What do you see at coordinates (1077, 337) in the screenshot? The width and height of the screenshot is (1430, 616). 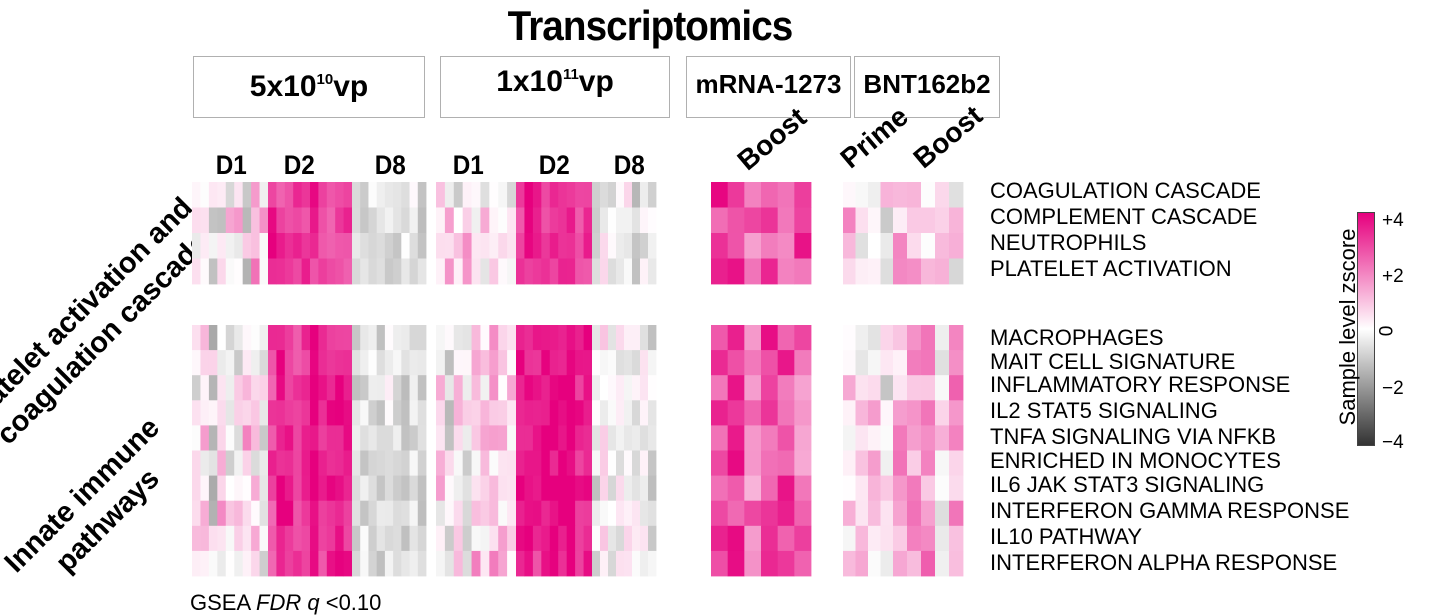 I see `pathway-label: MACROPHAGES` at bounding box center [1077, 337].